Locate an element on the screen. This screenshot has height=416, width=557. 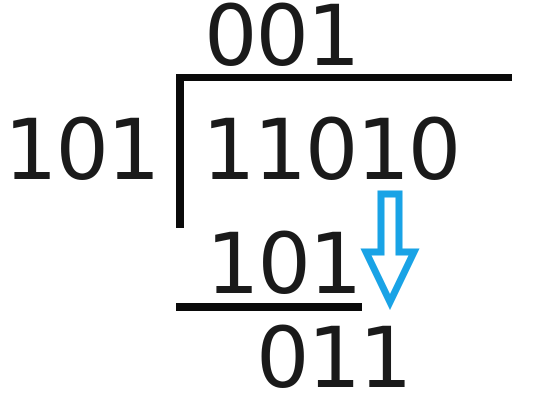
quotient: 001 is located at coordinates (282, 42).